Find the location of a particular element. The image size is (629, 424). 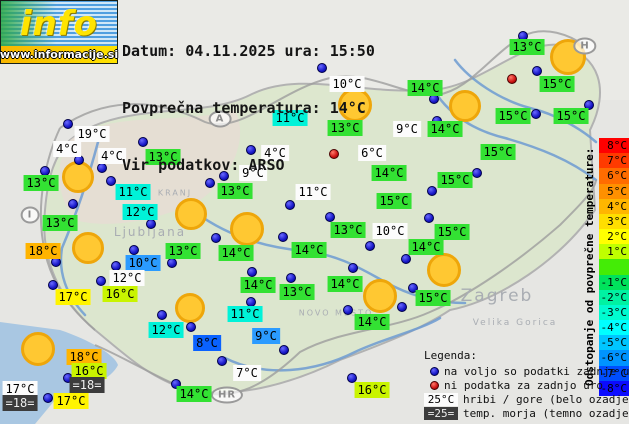

legend-item: ni podatka za zadnjo uro is located at coordinates (526, 385).